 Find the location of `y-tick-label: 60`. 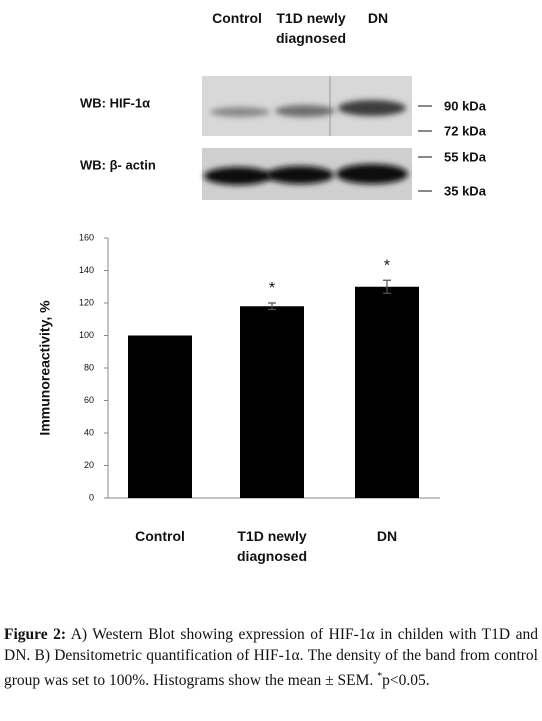

y-tick-label: 60 is located at coordinates (89, 400).